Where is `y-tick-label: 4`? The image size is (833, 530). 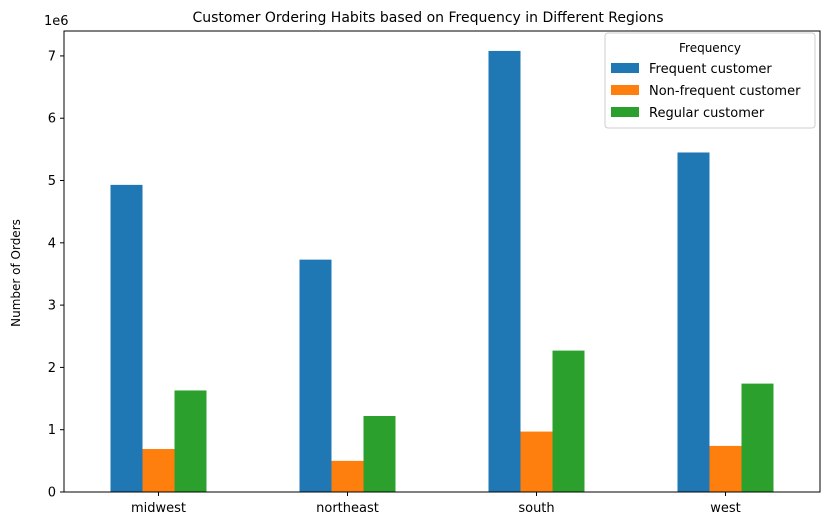
y-tick-label: 4 is located at coordinates (52, 243).